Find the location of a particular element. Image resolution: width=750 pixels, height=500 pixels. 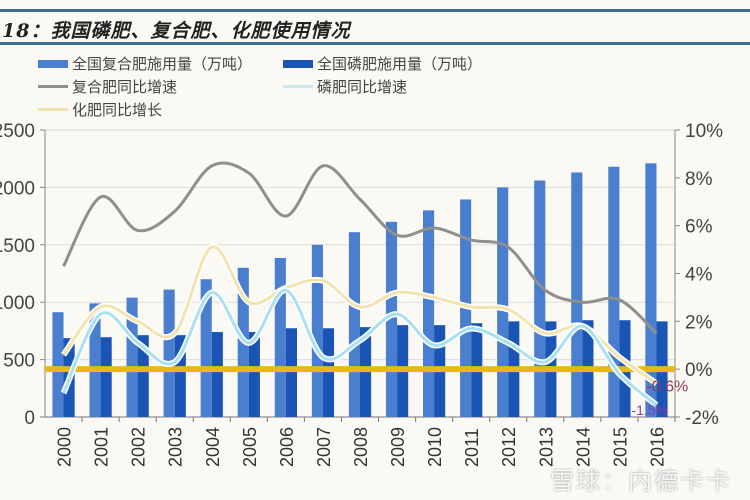

legend-fertilizer-growth: 化肥同比增长 is located at coordinates (100, 109).